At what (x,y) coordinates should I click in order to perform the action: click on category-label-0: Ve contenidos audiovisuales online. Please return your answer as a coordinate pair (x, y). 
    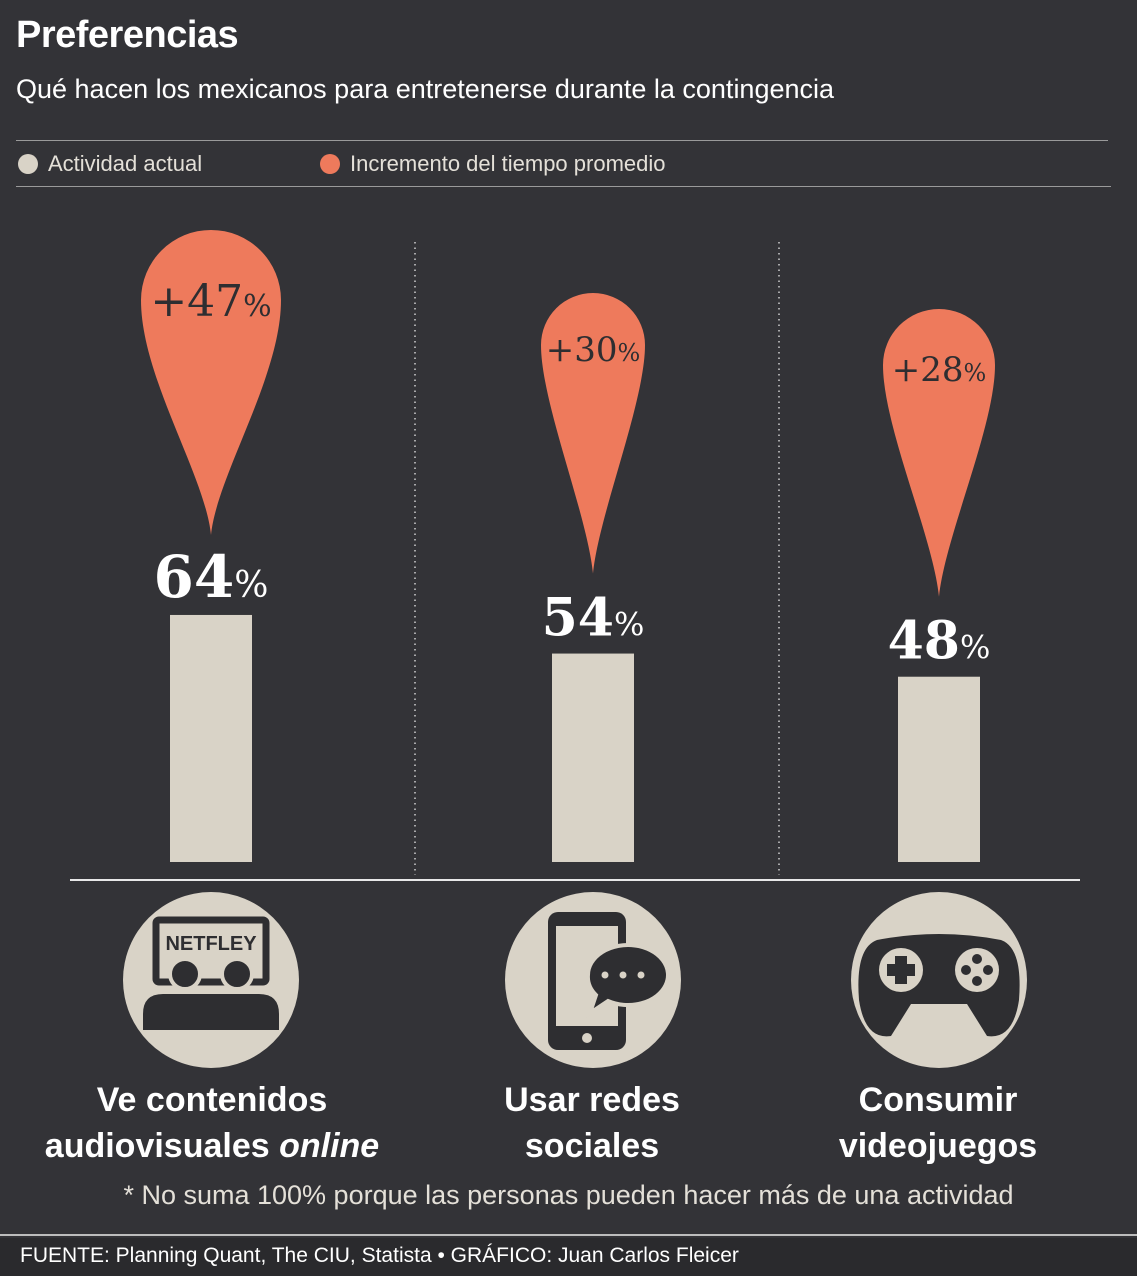
    Looking at the image, I should click on (212, 1123).